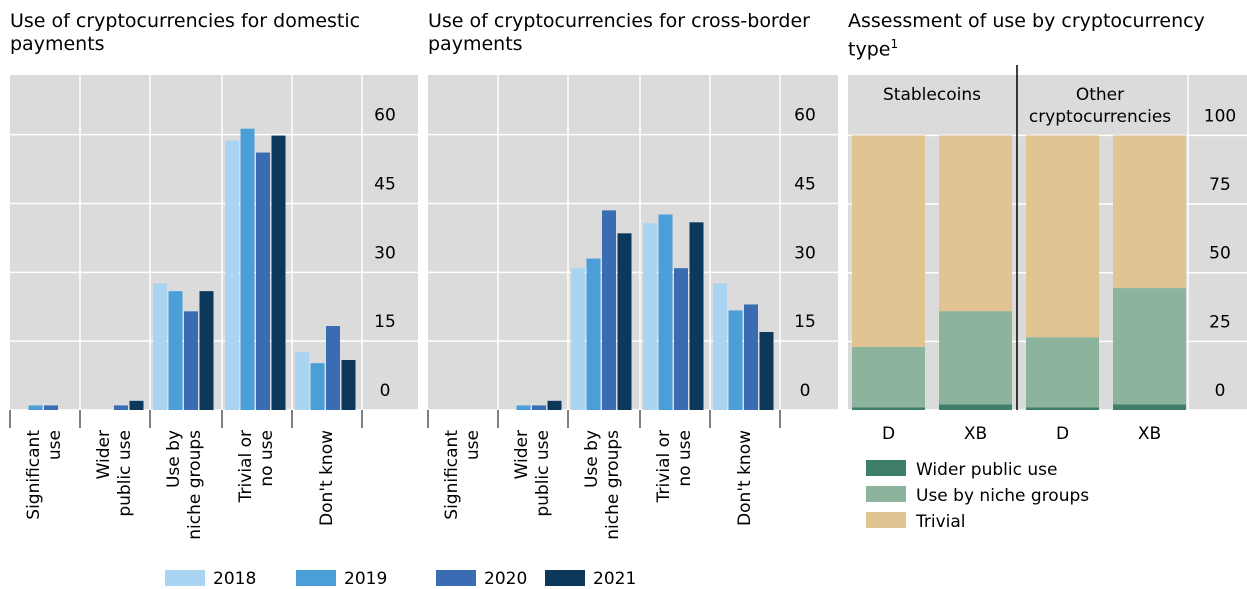 This screenshot has height=589, width=1247. I want to click on y-tick-label: 75, so click(1220, 185).